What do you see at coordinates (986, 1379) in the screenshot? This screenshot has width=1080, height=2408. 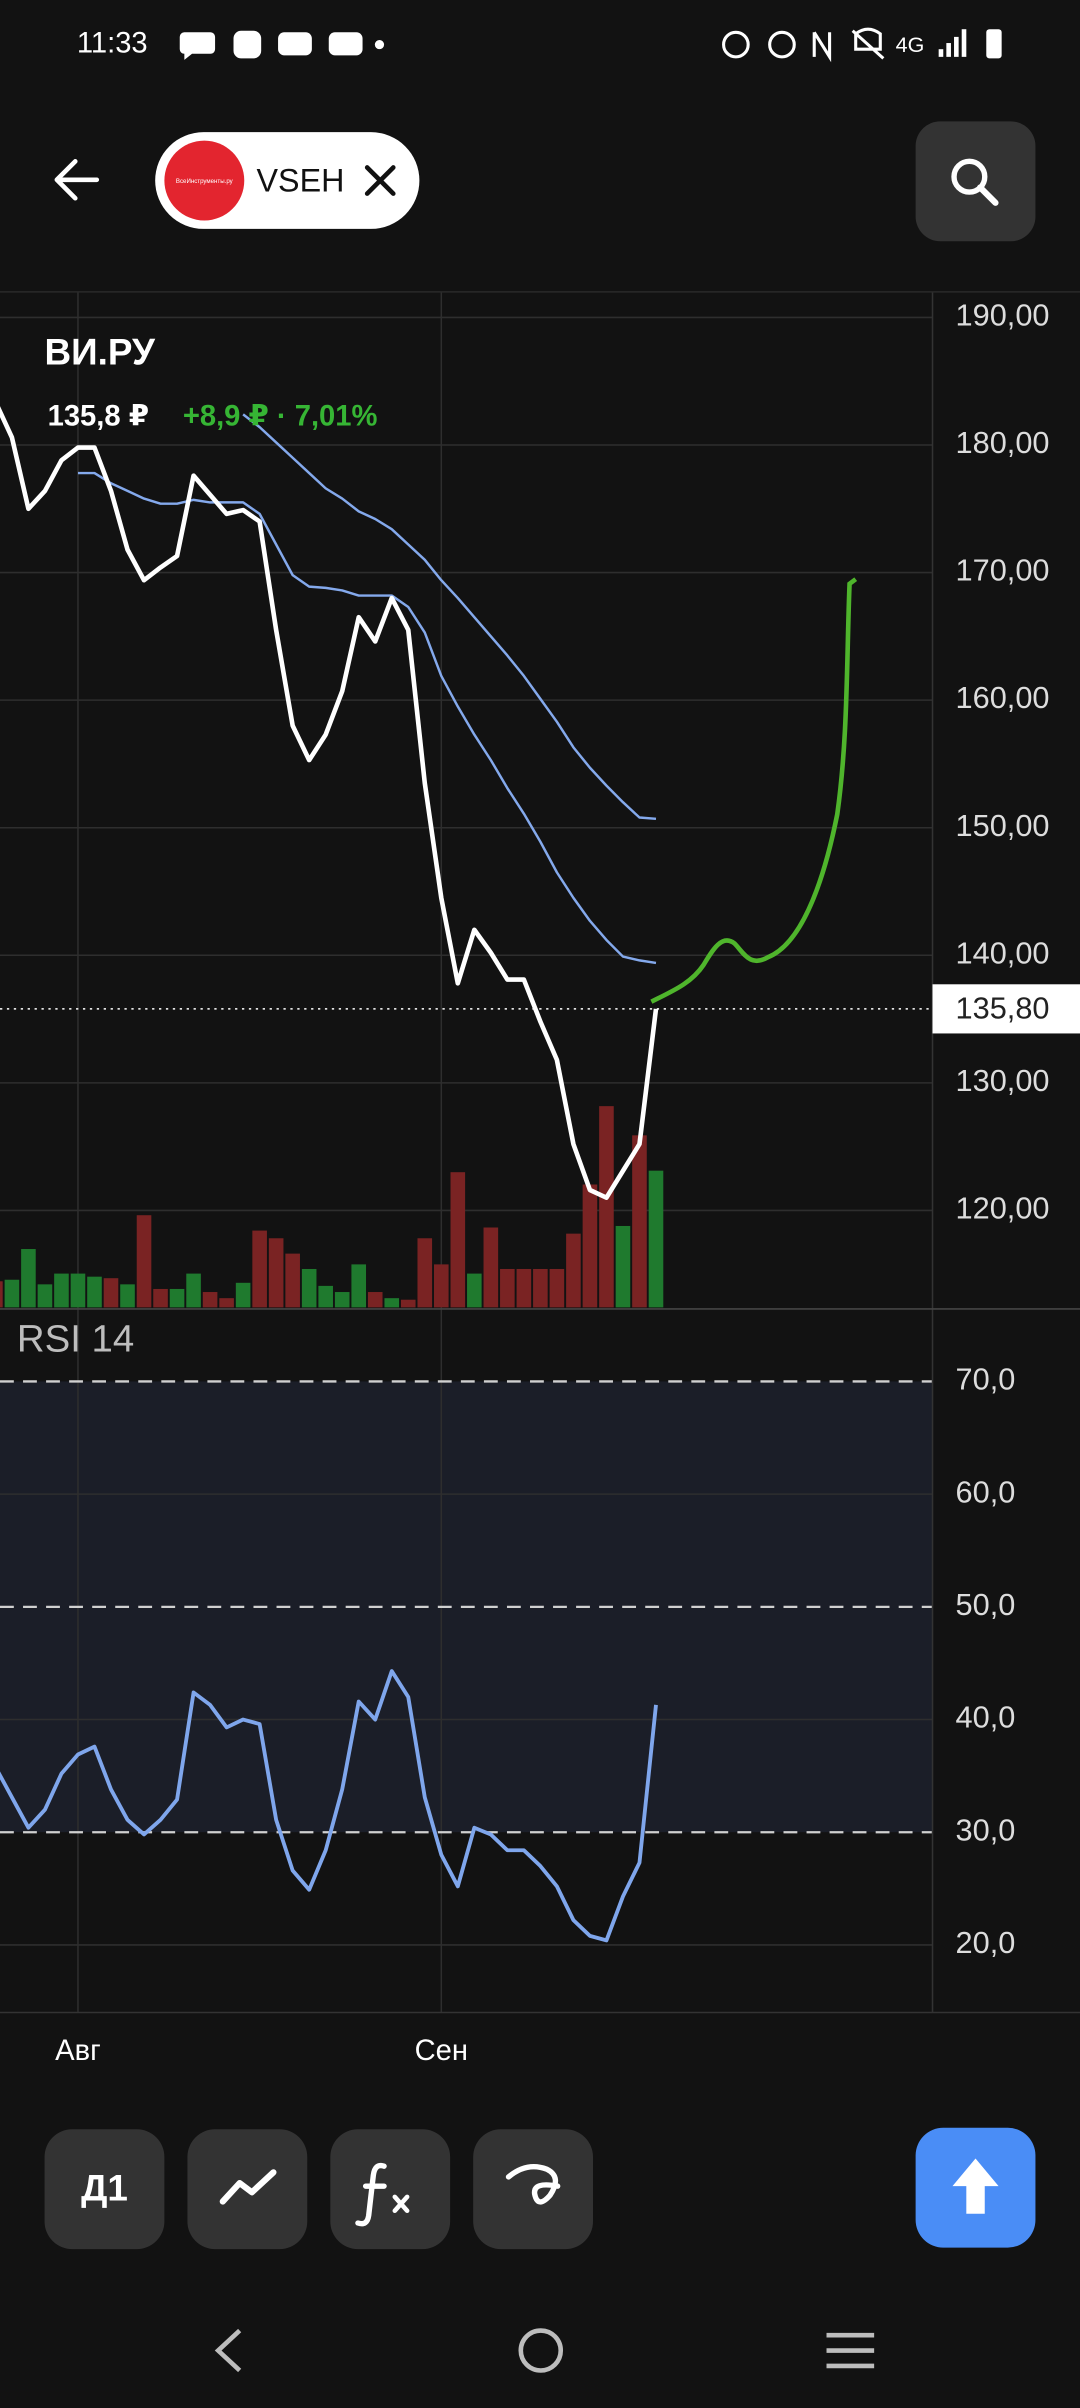 I see `y-tick-label: 70,0` at bounding box center [986, 1379].